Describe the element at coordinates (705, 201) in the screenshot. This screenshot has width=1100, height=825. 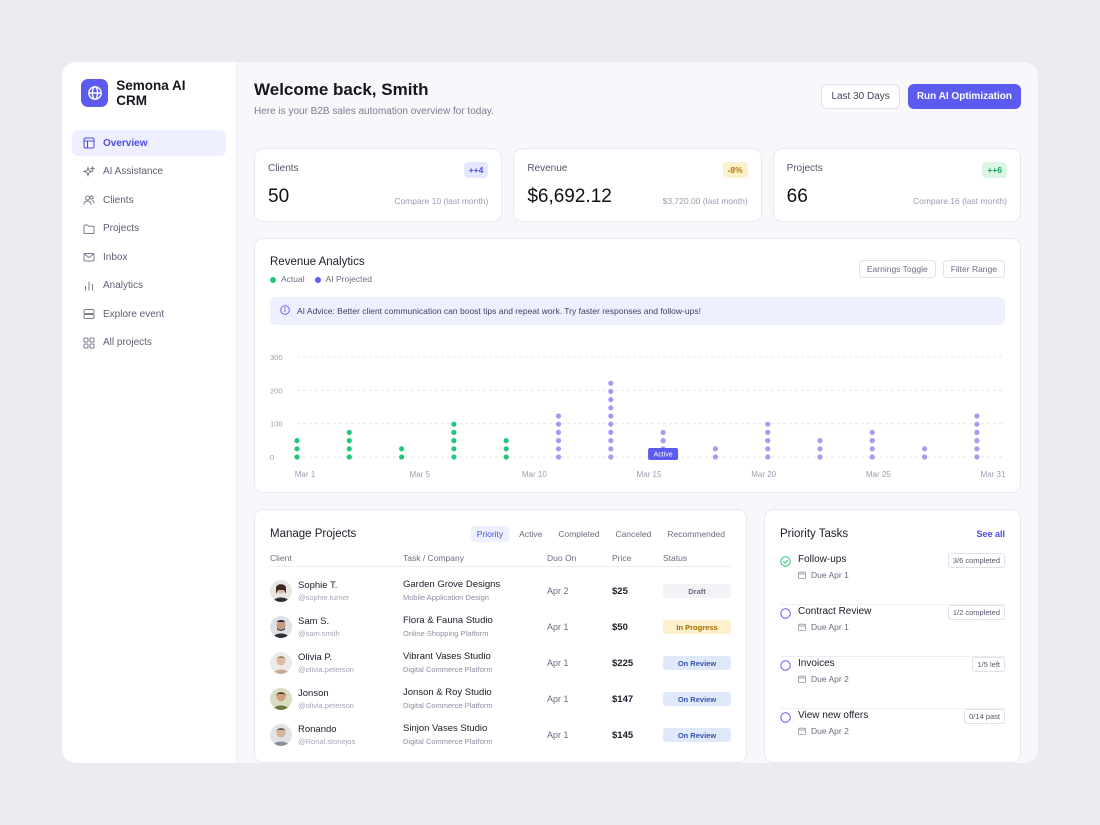
I see `stat-compare: $3,720.00 (last month)` at that location.